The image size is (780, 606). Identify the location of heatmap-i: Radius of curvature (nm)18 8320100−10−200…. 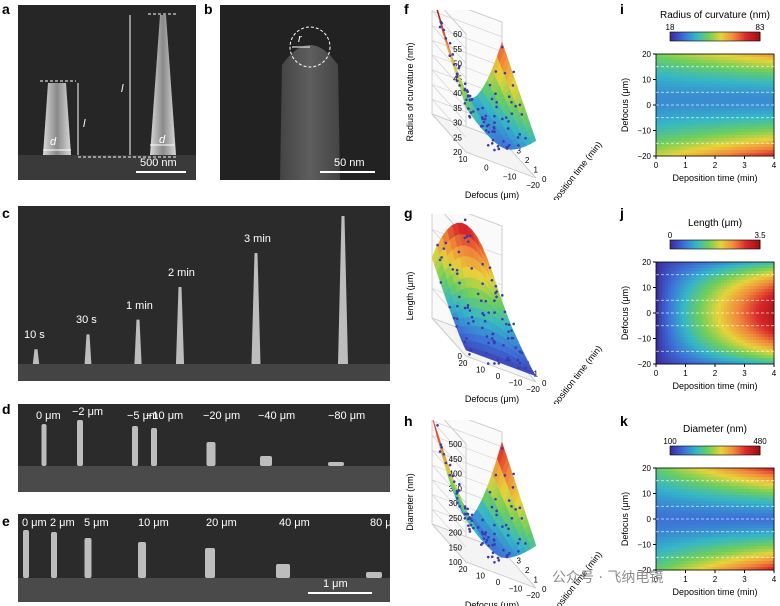
(698, 96).